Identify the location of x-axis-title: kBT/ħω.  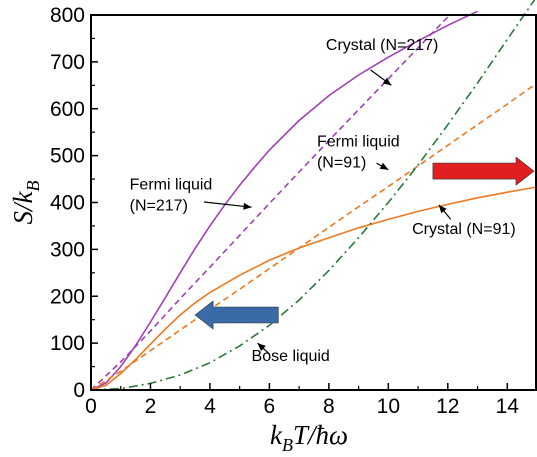
(309, 437).